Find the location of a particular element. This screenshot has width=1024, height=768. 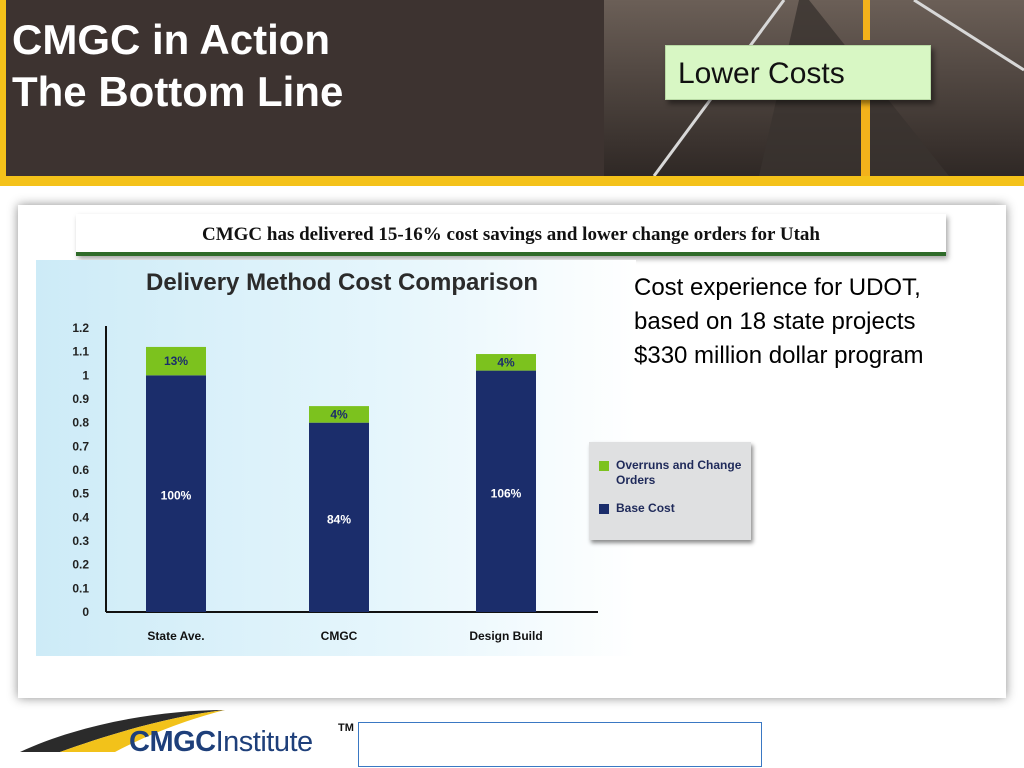

y-tick-label: 0.5 is located at coordinates (80, 494).